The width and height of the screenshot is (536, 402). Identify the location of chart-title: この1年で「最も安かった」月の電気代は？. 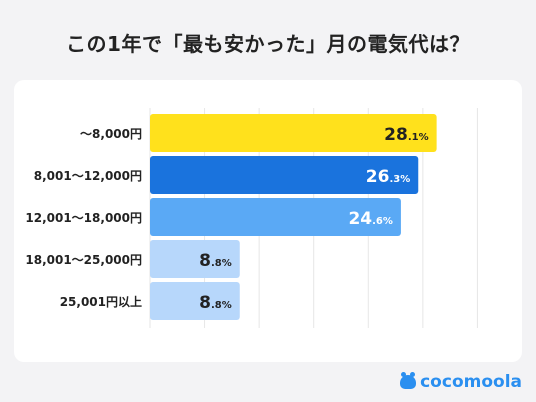
(268, 44).